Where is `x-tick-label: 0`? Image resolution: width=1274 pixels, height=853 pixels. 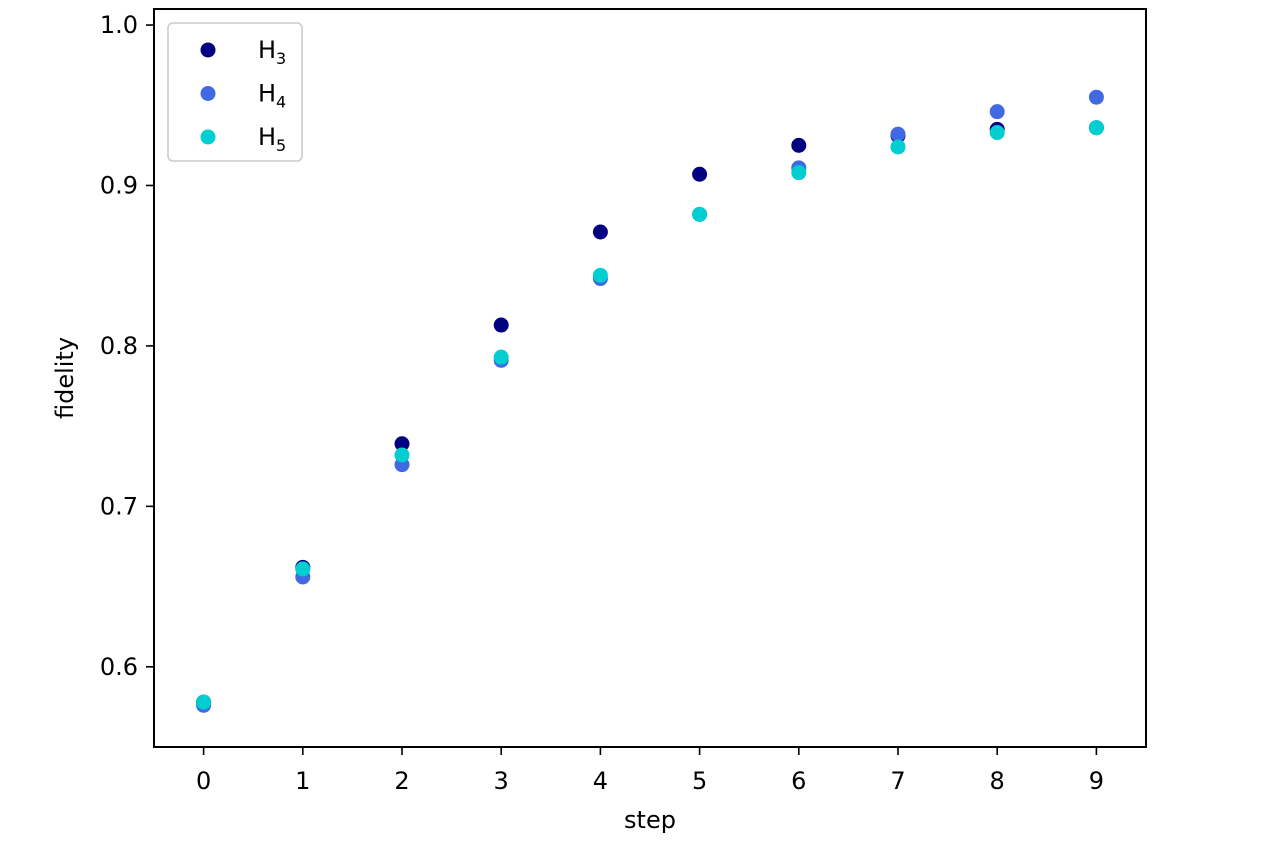 x-tick-label: 0 is located at coordinates (203, 781).